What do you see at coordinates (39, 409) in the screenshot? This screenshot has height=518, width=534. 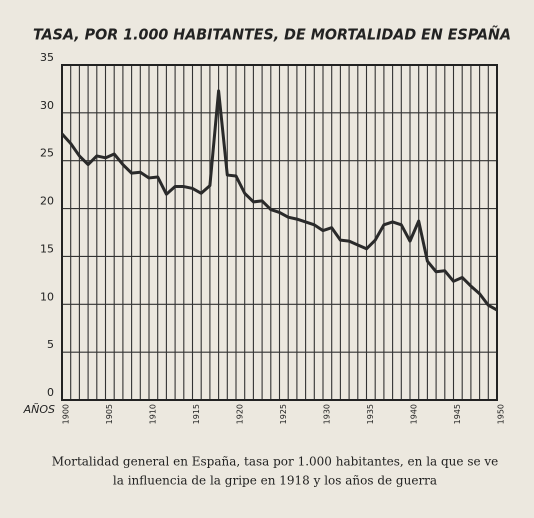 I see `x-axis-label: AÑOS` at bounding box center [39, 409].